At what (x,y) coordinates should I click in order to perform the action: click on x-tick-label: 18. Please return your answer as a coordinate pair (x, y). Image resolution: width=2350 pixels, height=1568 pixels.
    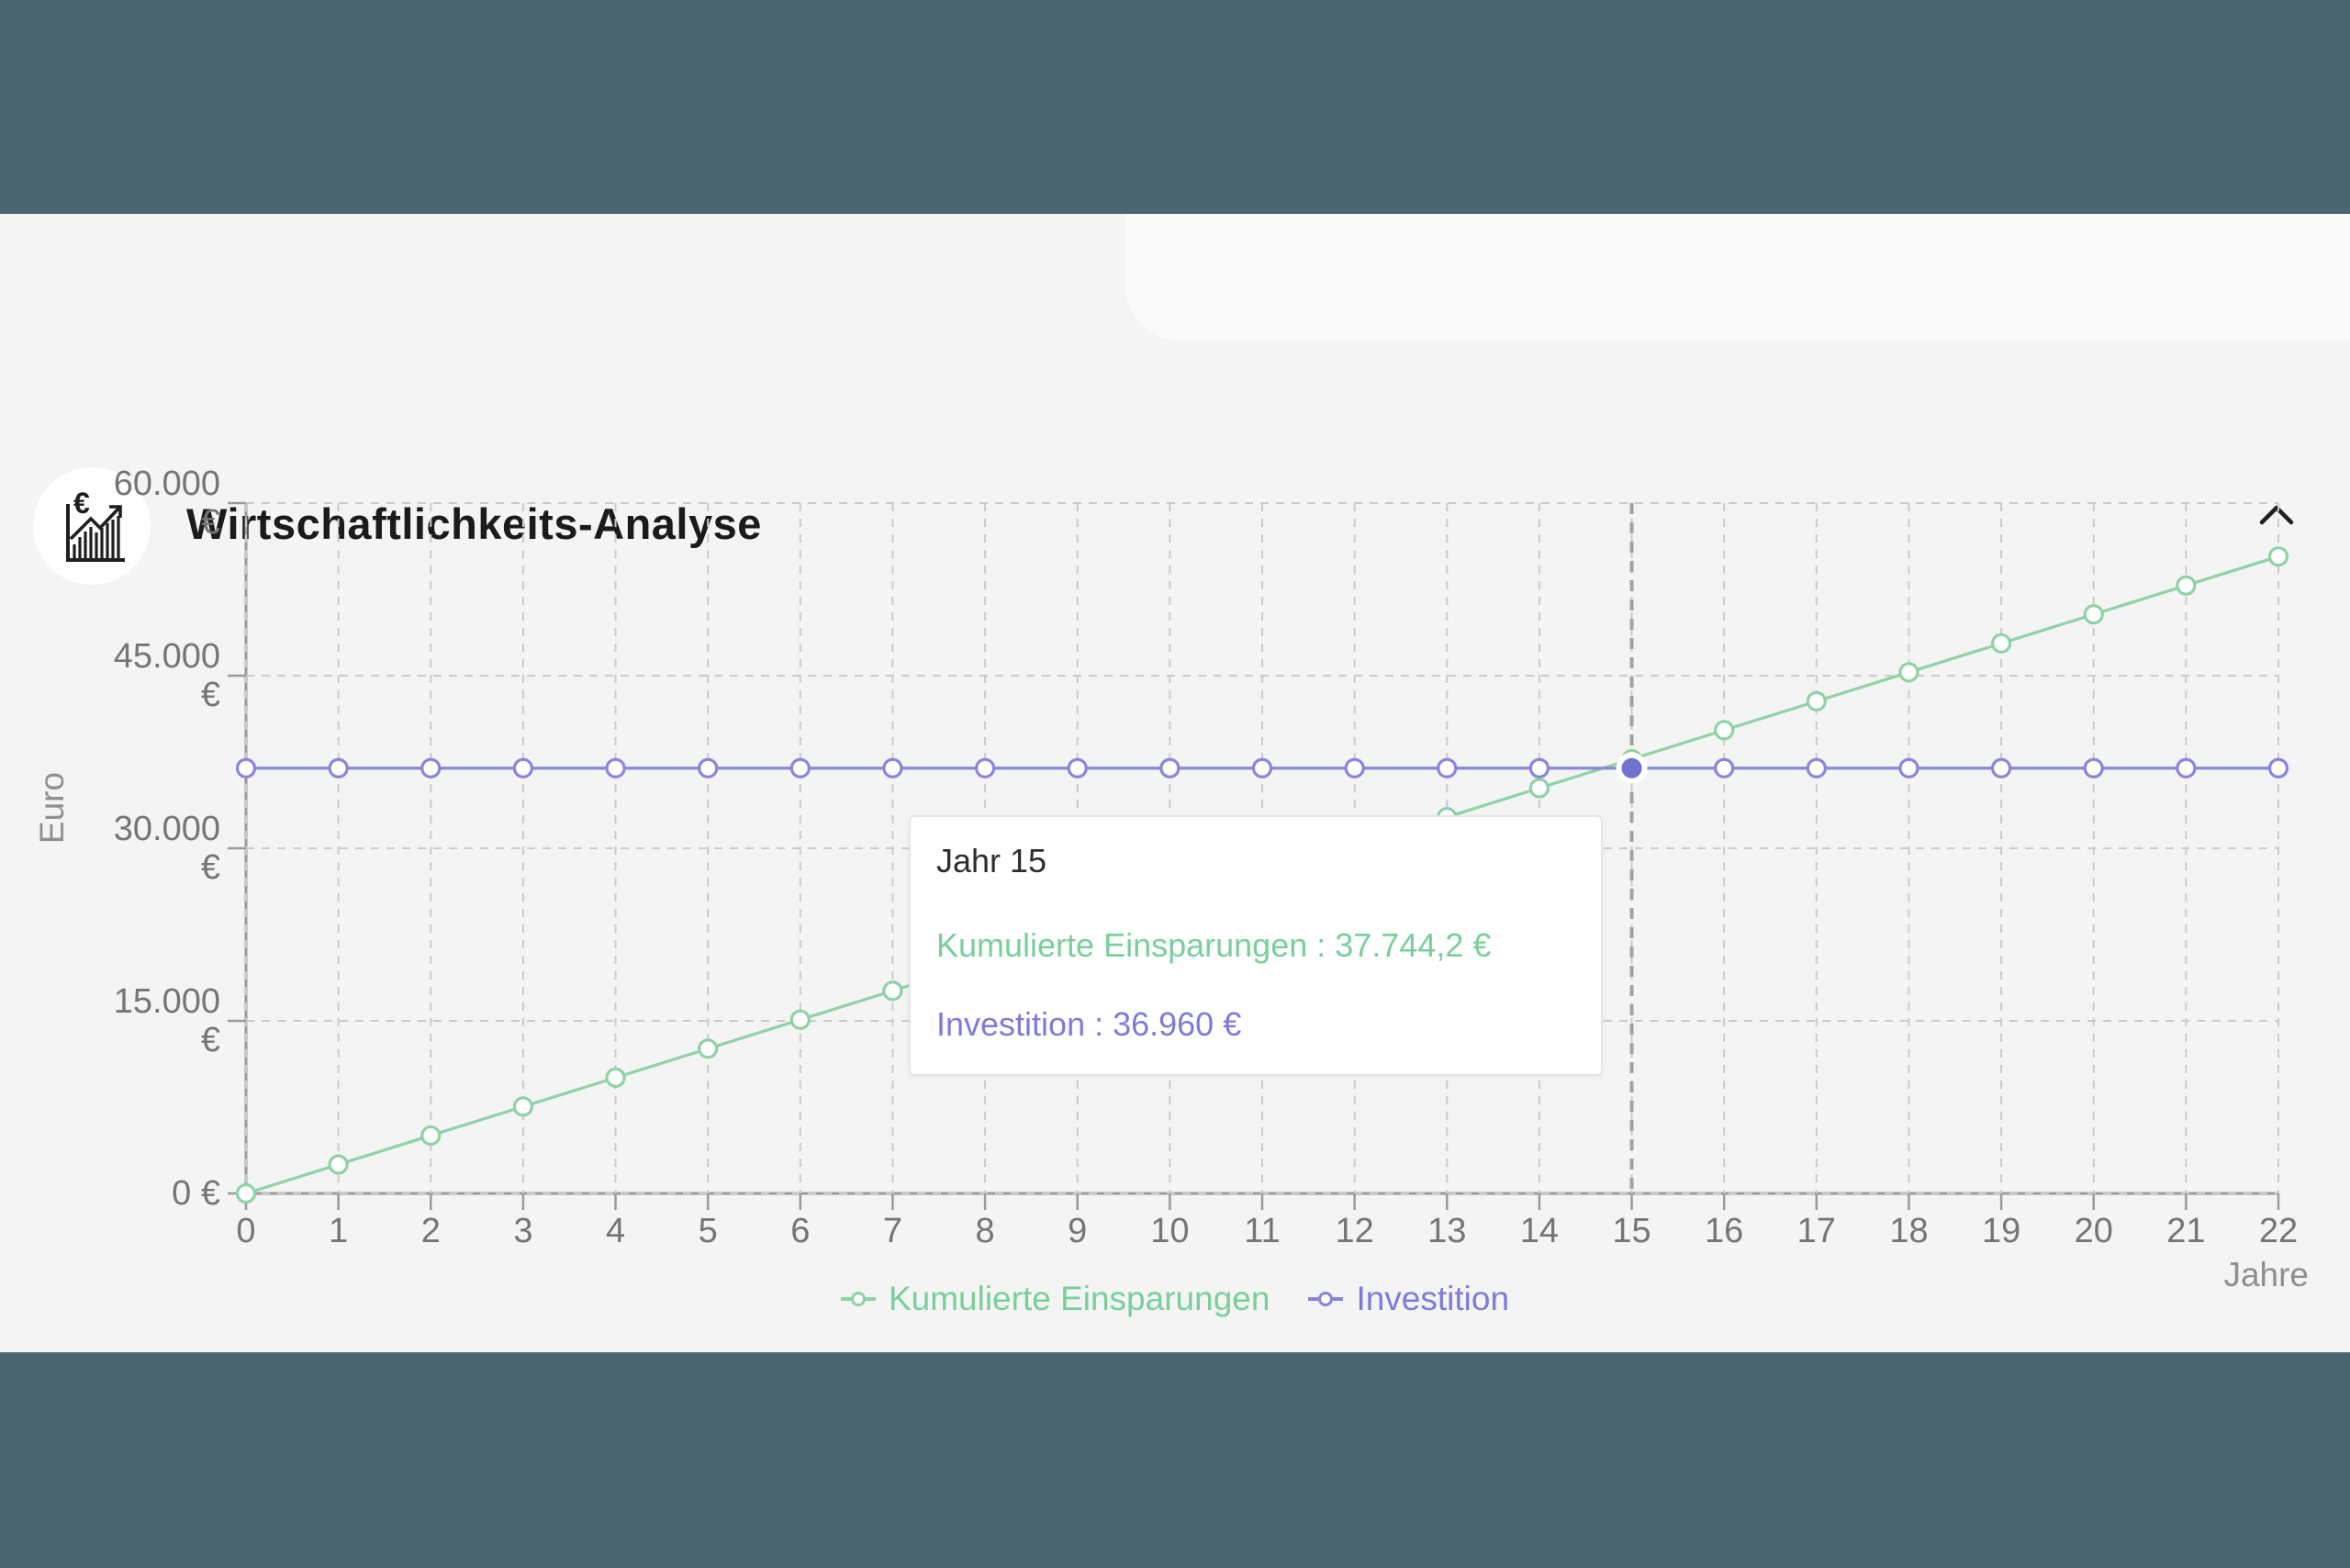
    Looking at the image, I should click on (1909, 1231).